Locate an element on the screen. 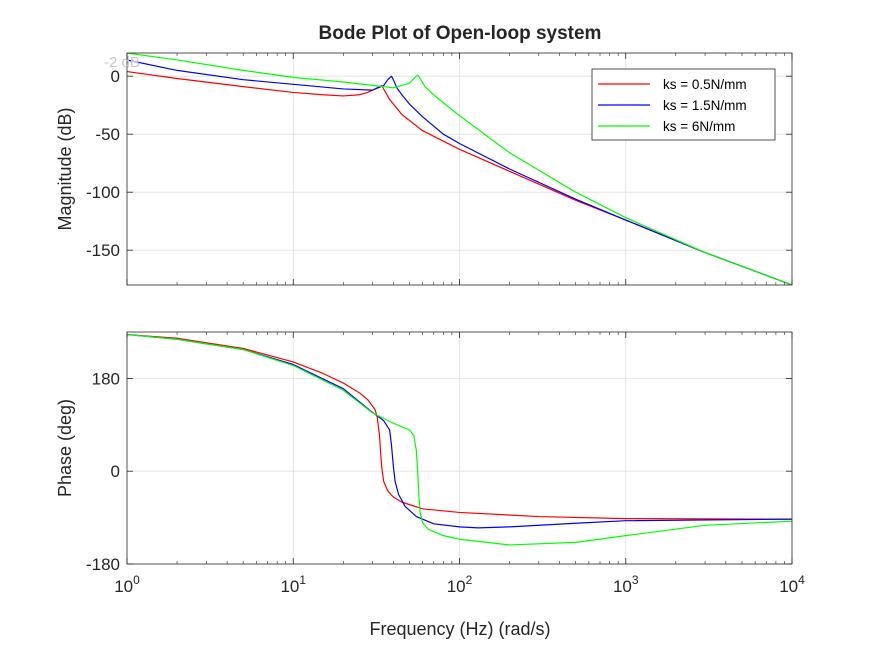  phase-y-tick-label: -180 is located at coordinates (103, 564).